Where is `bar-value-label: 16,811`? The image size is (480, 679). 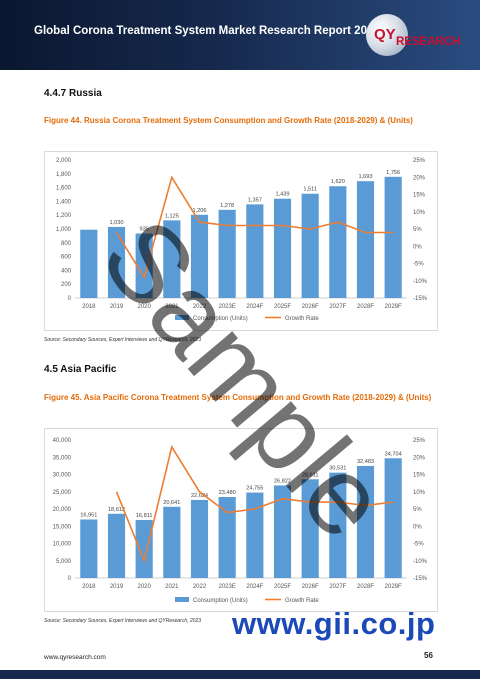 bar-value-label: 16,811 is located at coordinates (144, 516).